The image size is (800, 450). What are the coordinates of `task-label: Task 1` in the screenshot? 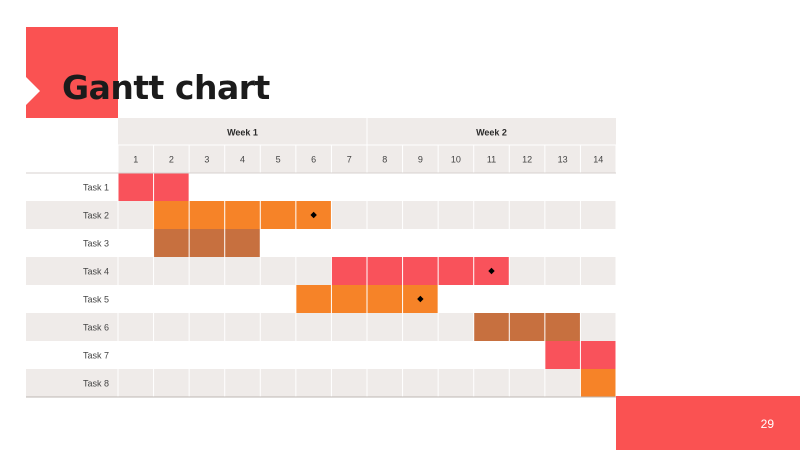 It's located at (96, 188).